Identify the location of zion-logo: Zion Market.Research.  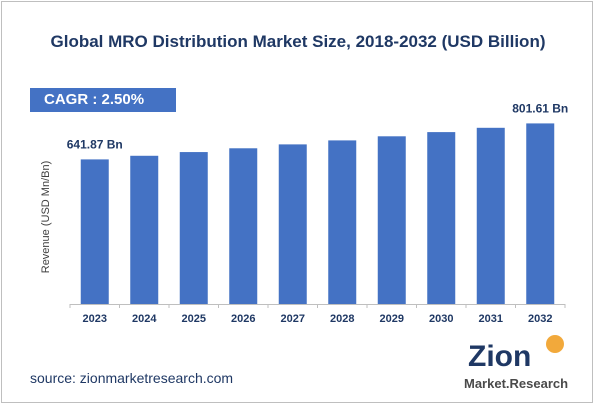
(516, 363).